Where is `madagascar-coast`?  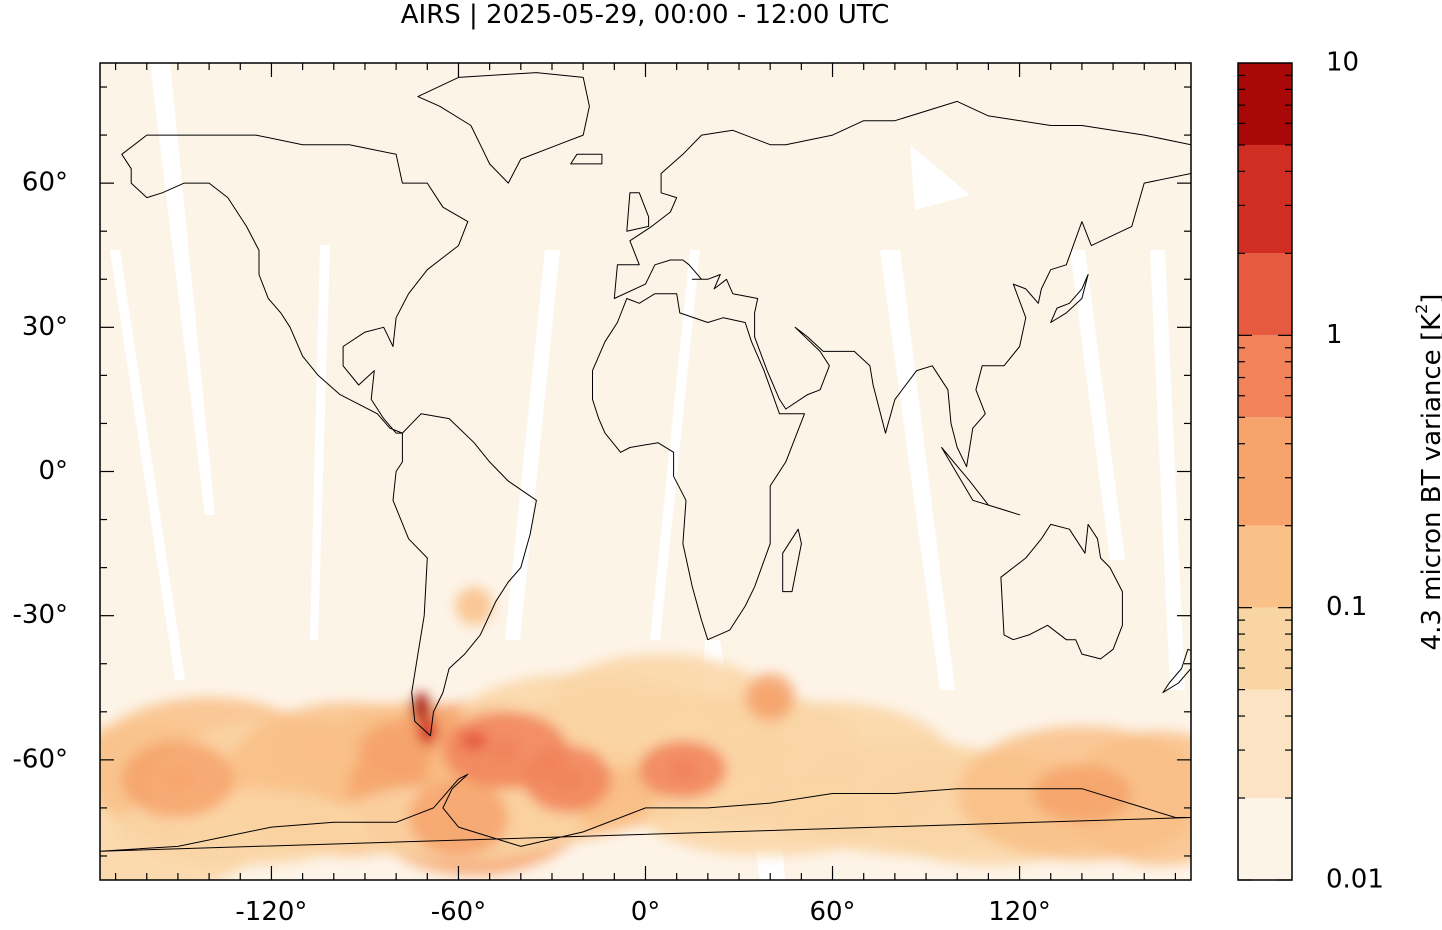 madagascar-coast is located at coordinates (792, 560).